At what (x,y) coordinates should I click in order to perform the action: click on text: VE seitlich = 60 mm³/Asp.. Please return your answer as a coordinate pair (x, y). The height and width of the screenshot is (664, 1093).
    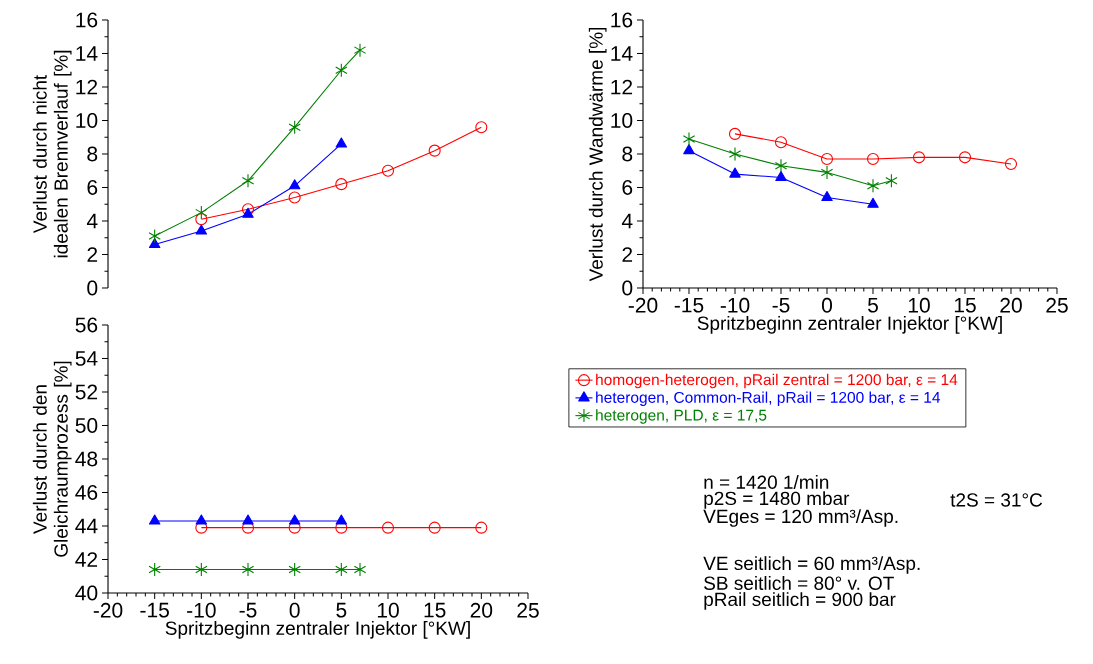
    Looking at the image, I should click on (811, 565).